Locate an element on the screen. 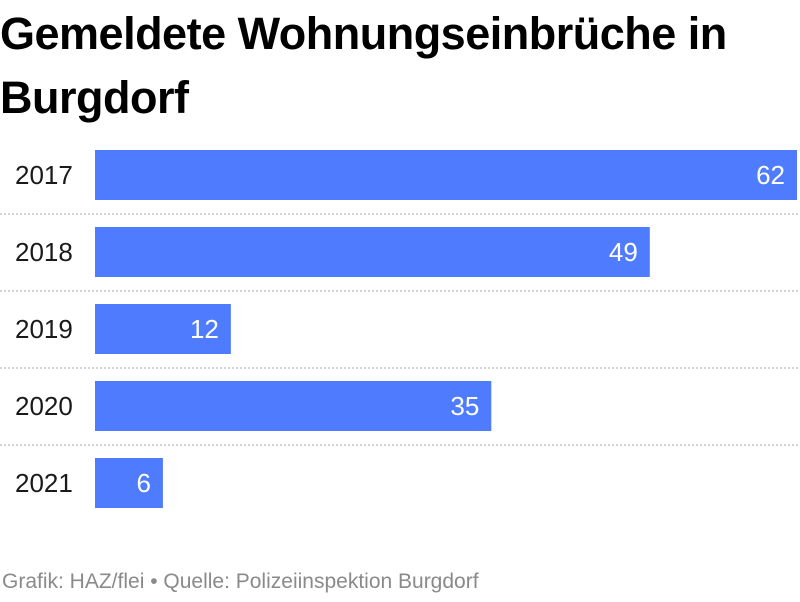  bar-2020 is located at coordinates (293, 406).